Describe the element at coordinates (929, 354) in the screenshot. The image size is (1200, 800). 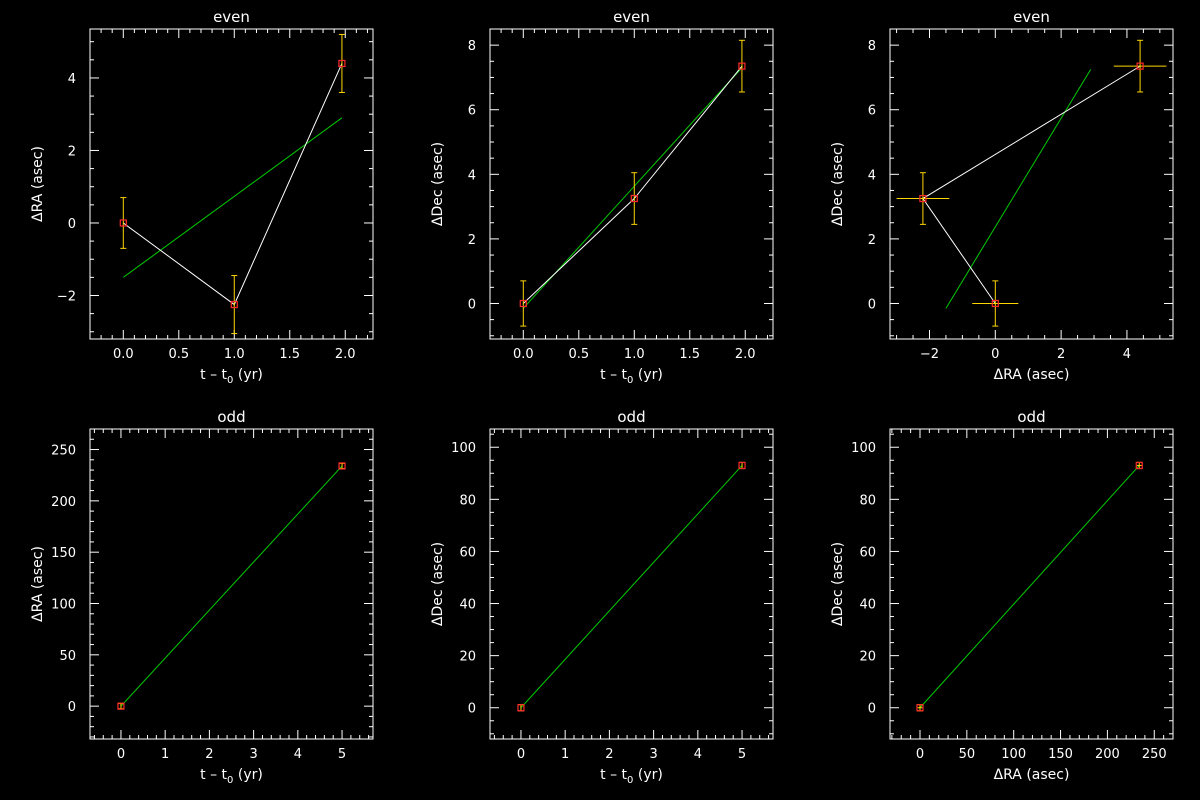
I see `x-tick-label: −2` at that location.